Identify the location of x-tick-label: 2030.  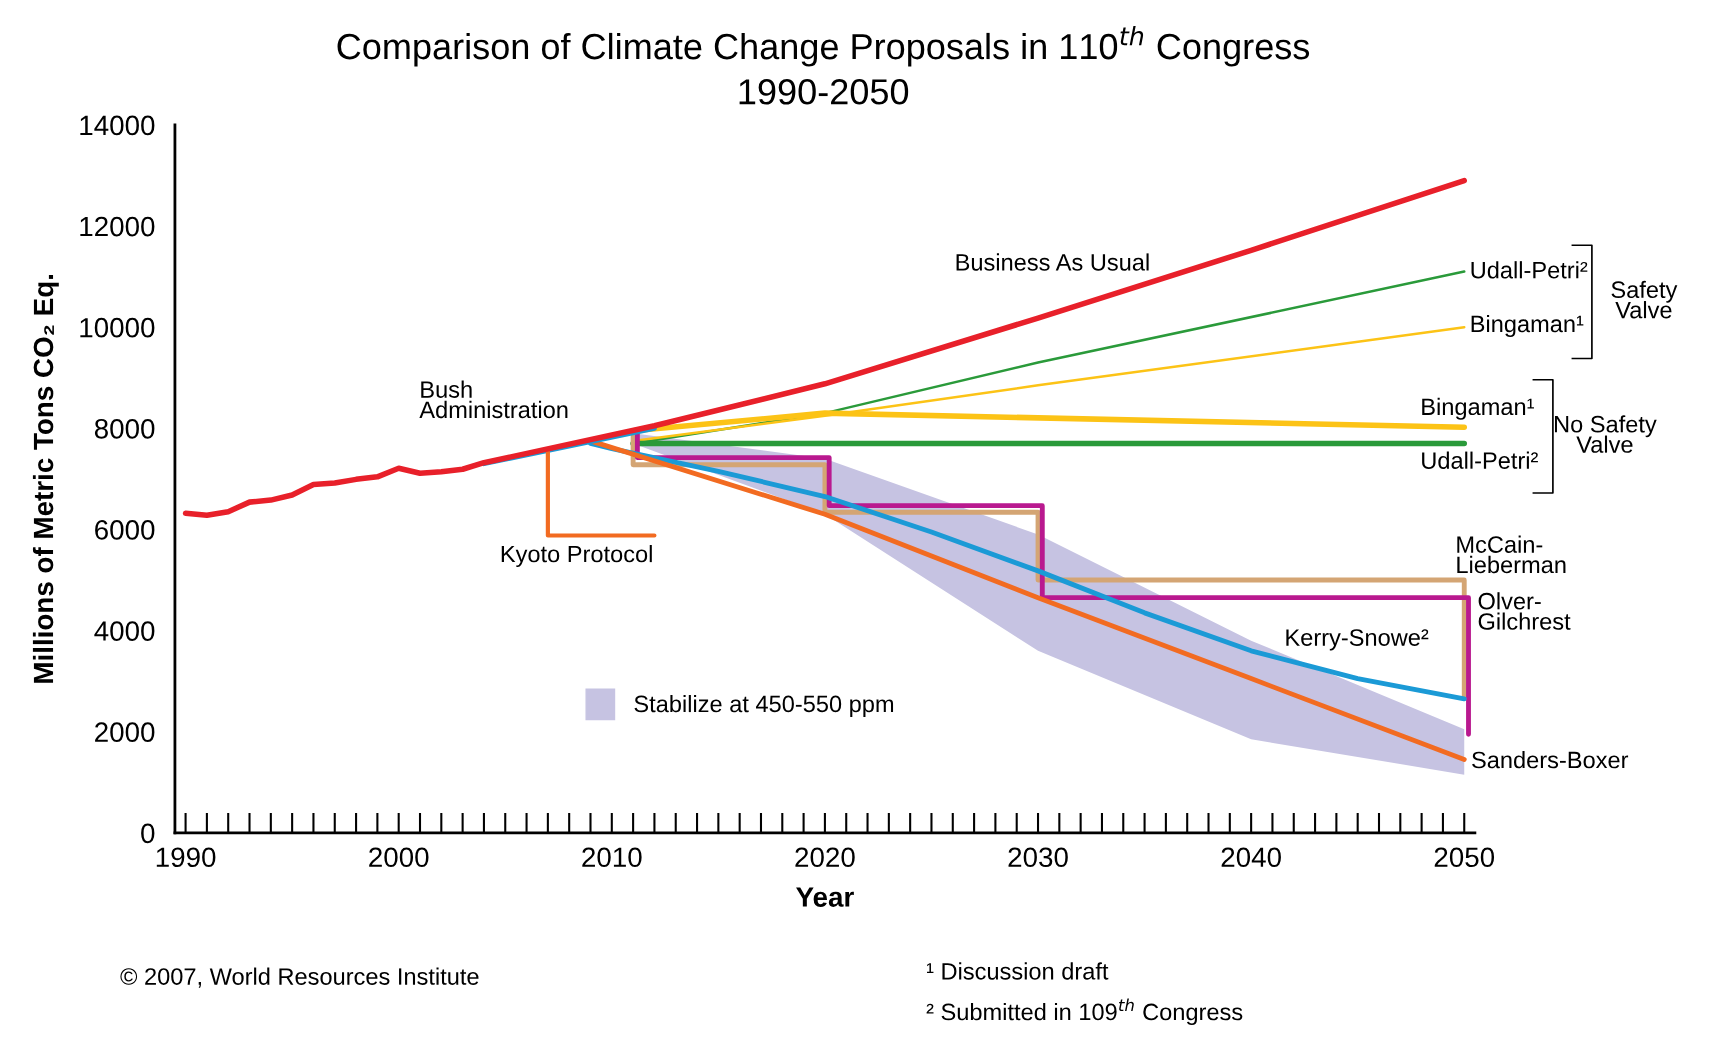
(1038, 857).